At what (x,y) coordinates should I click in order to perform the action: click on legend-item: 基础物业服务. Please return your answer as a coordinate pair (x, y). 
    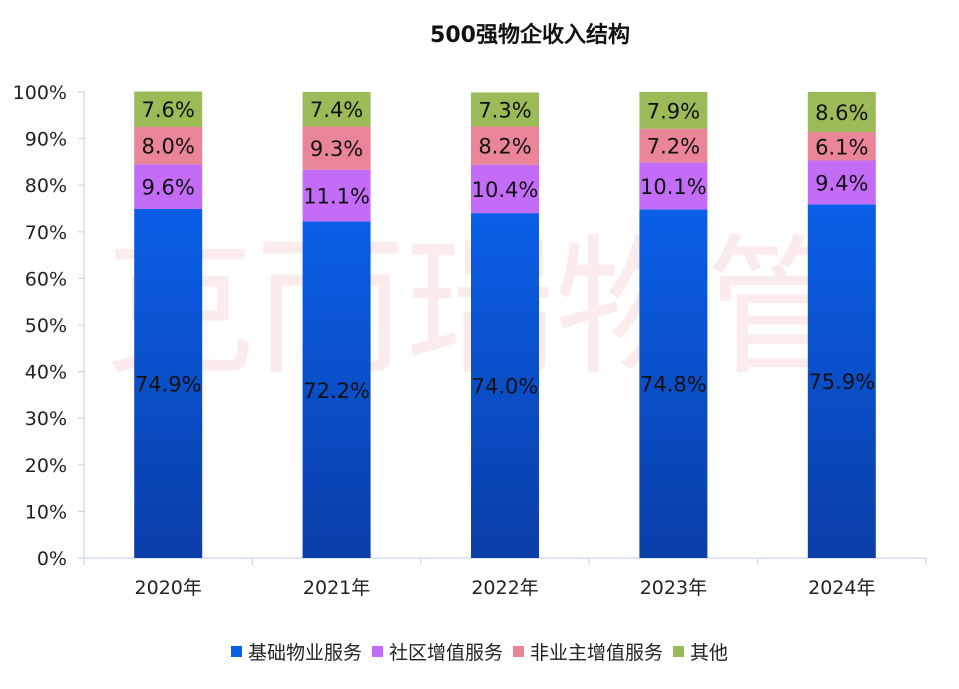
    Looking at the image, I should click on (296, 653).